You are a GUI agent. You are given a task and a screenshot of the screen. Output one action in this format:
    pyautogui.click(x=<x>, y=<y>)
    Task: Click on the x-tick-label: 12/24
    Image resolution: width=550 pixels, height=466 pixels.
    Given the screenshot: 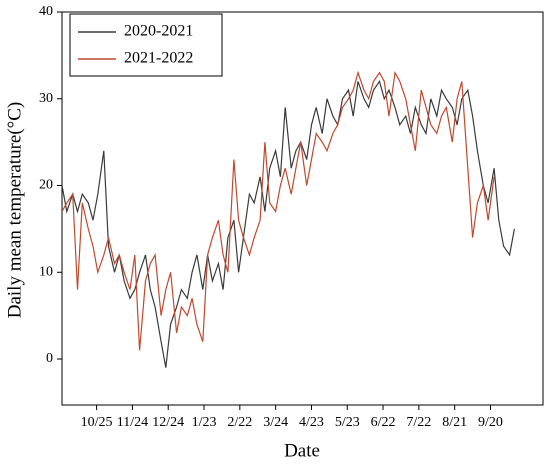 What is the action you would take?
    pyautogui.click(x=168, y=422)
    